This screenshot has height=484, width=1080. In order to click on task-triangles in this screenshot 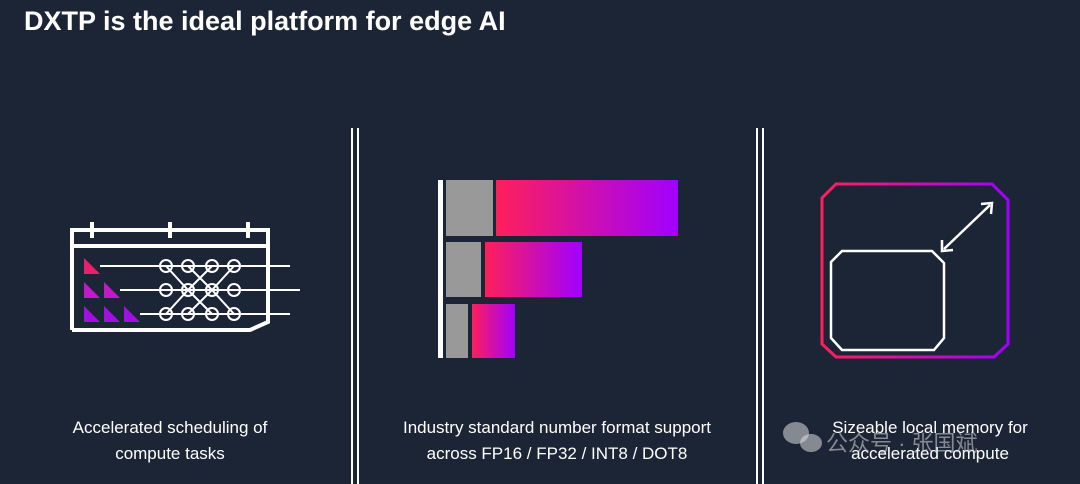, I will do `click(112, 290)`.